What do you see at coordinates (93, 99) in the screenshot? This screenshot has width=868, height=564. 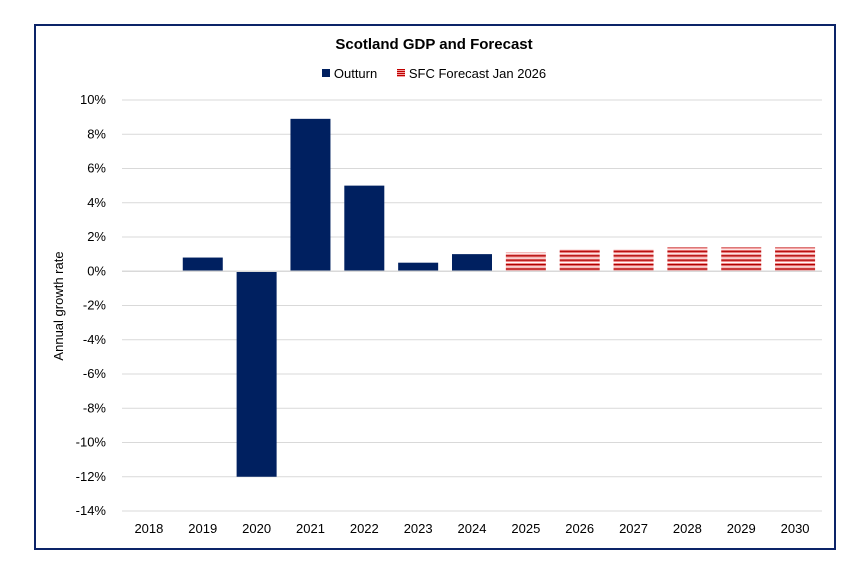 I see `y-tick-label: 10%` at bounding box center [93, 99].